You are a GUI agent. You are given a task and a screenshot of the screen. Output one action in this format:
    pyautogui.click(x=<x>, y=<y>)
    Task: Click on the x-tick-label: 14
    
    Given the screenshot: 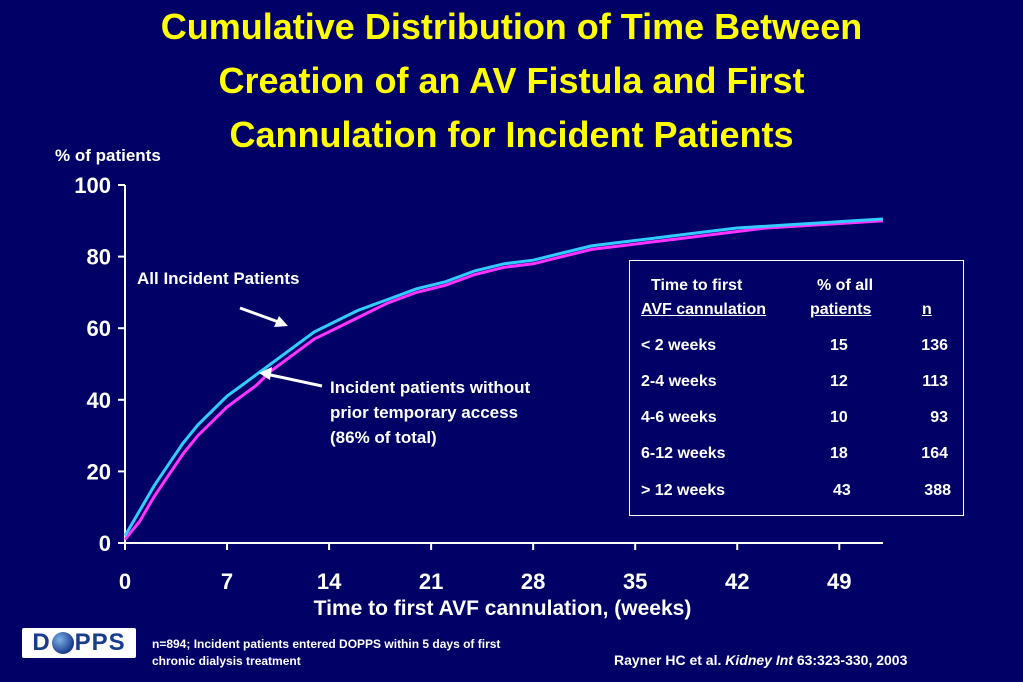 What is the action you would take?
    pyautogui.click(x=329, y=581)
    